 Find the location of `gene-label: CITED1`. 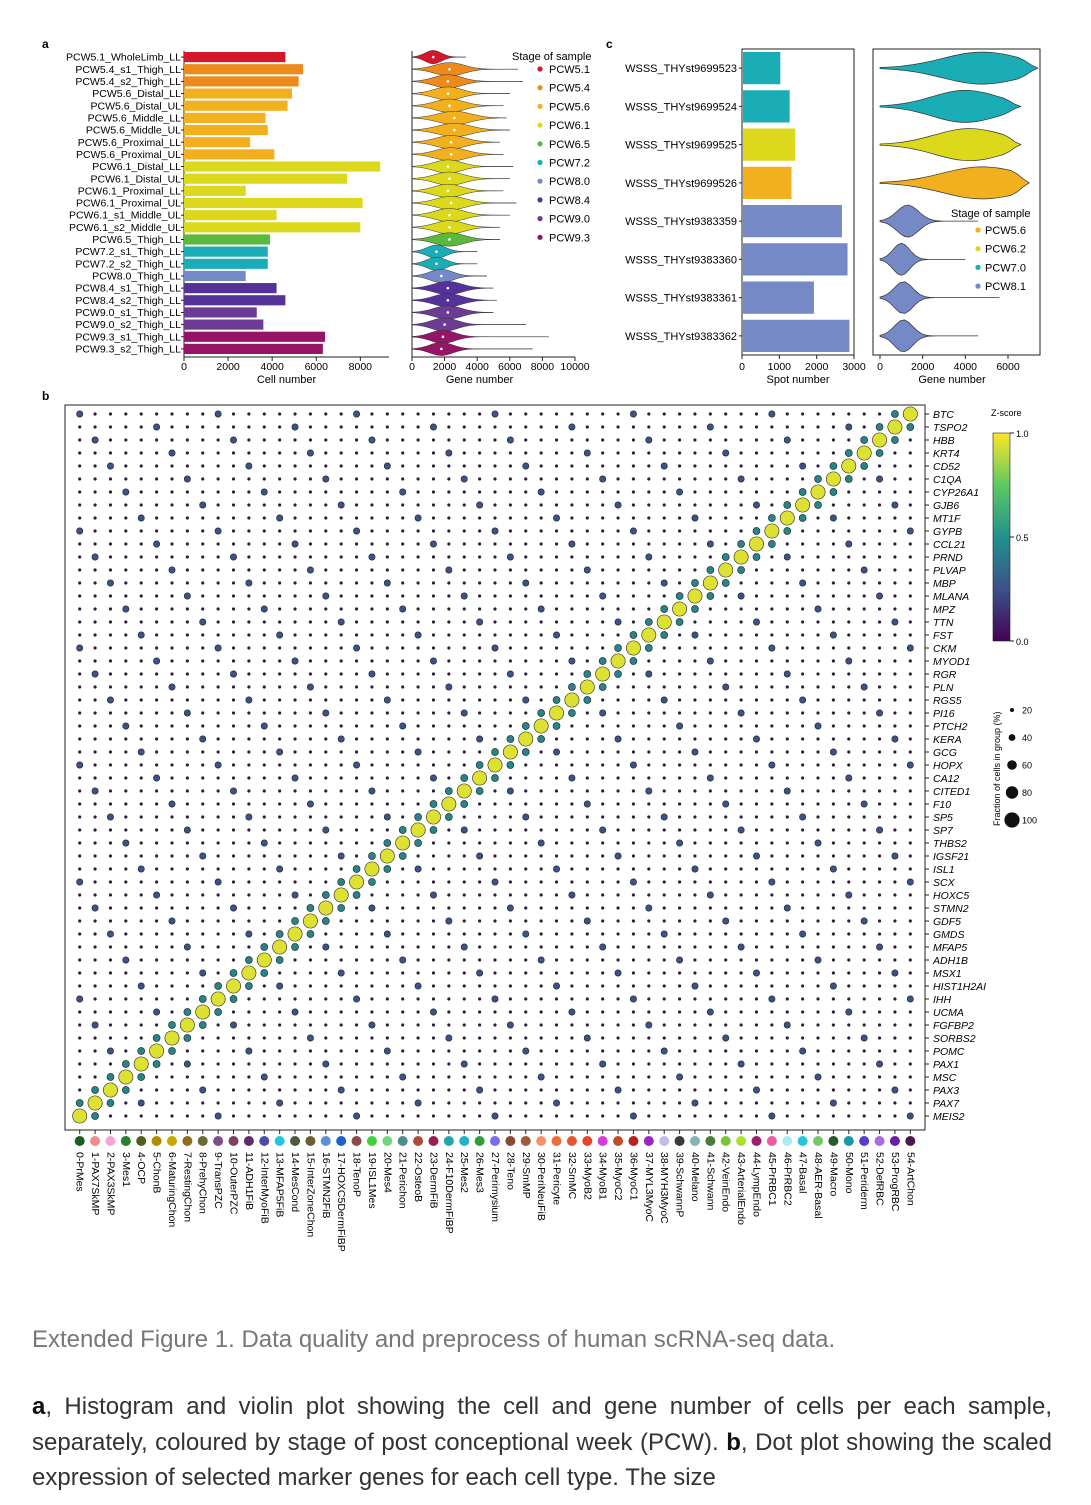

gene-label: CITED1 is located at coordinates (951, 792).